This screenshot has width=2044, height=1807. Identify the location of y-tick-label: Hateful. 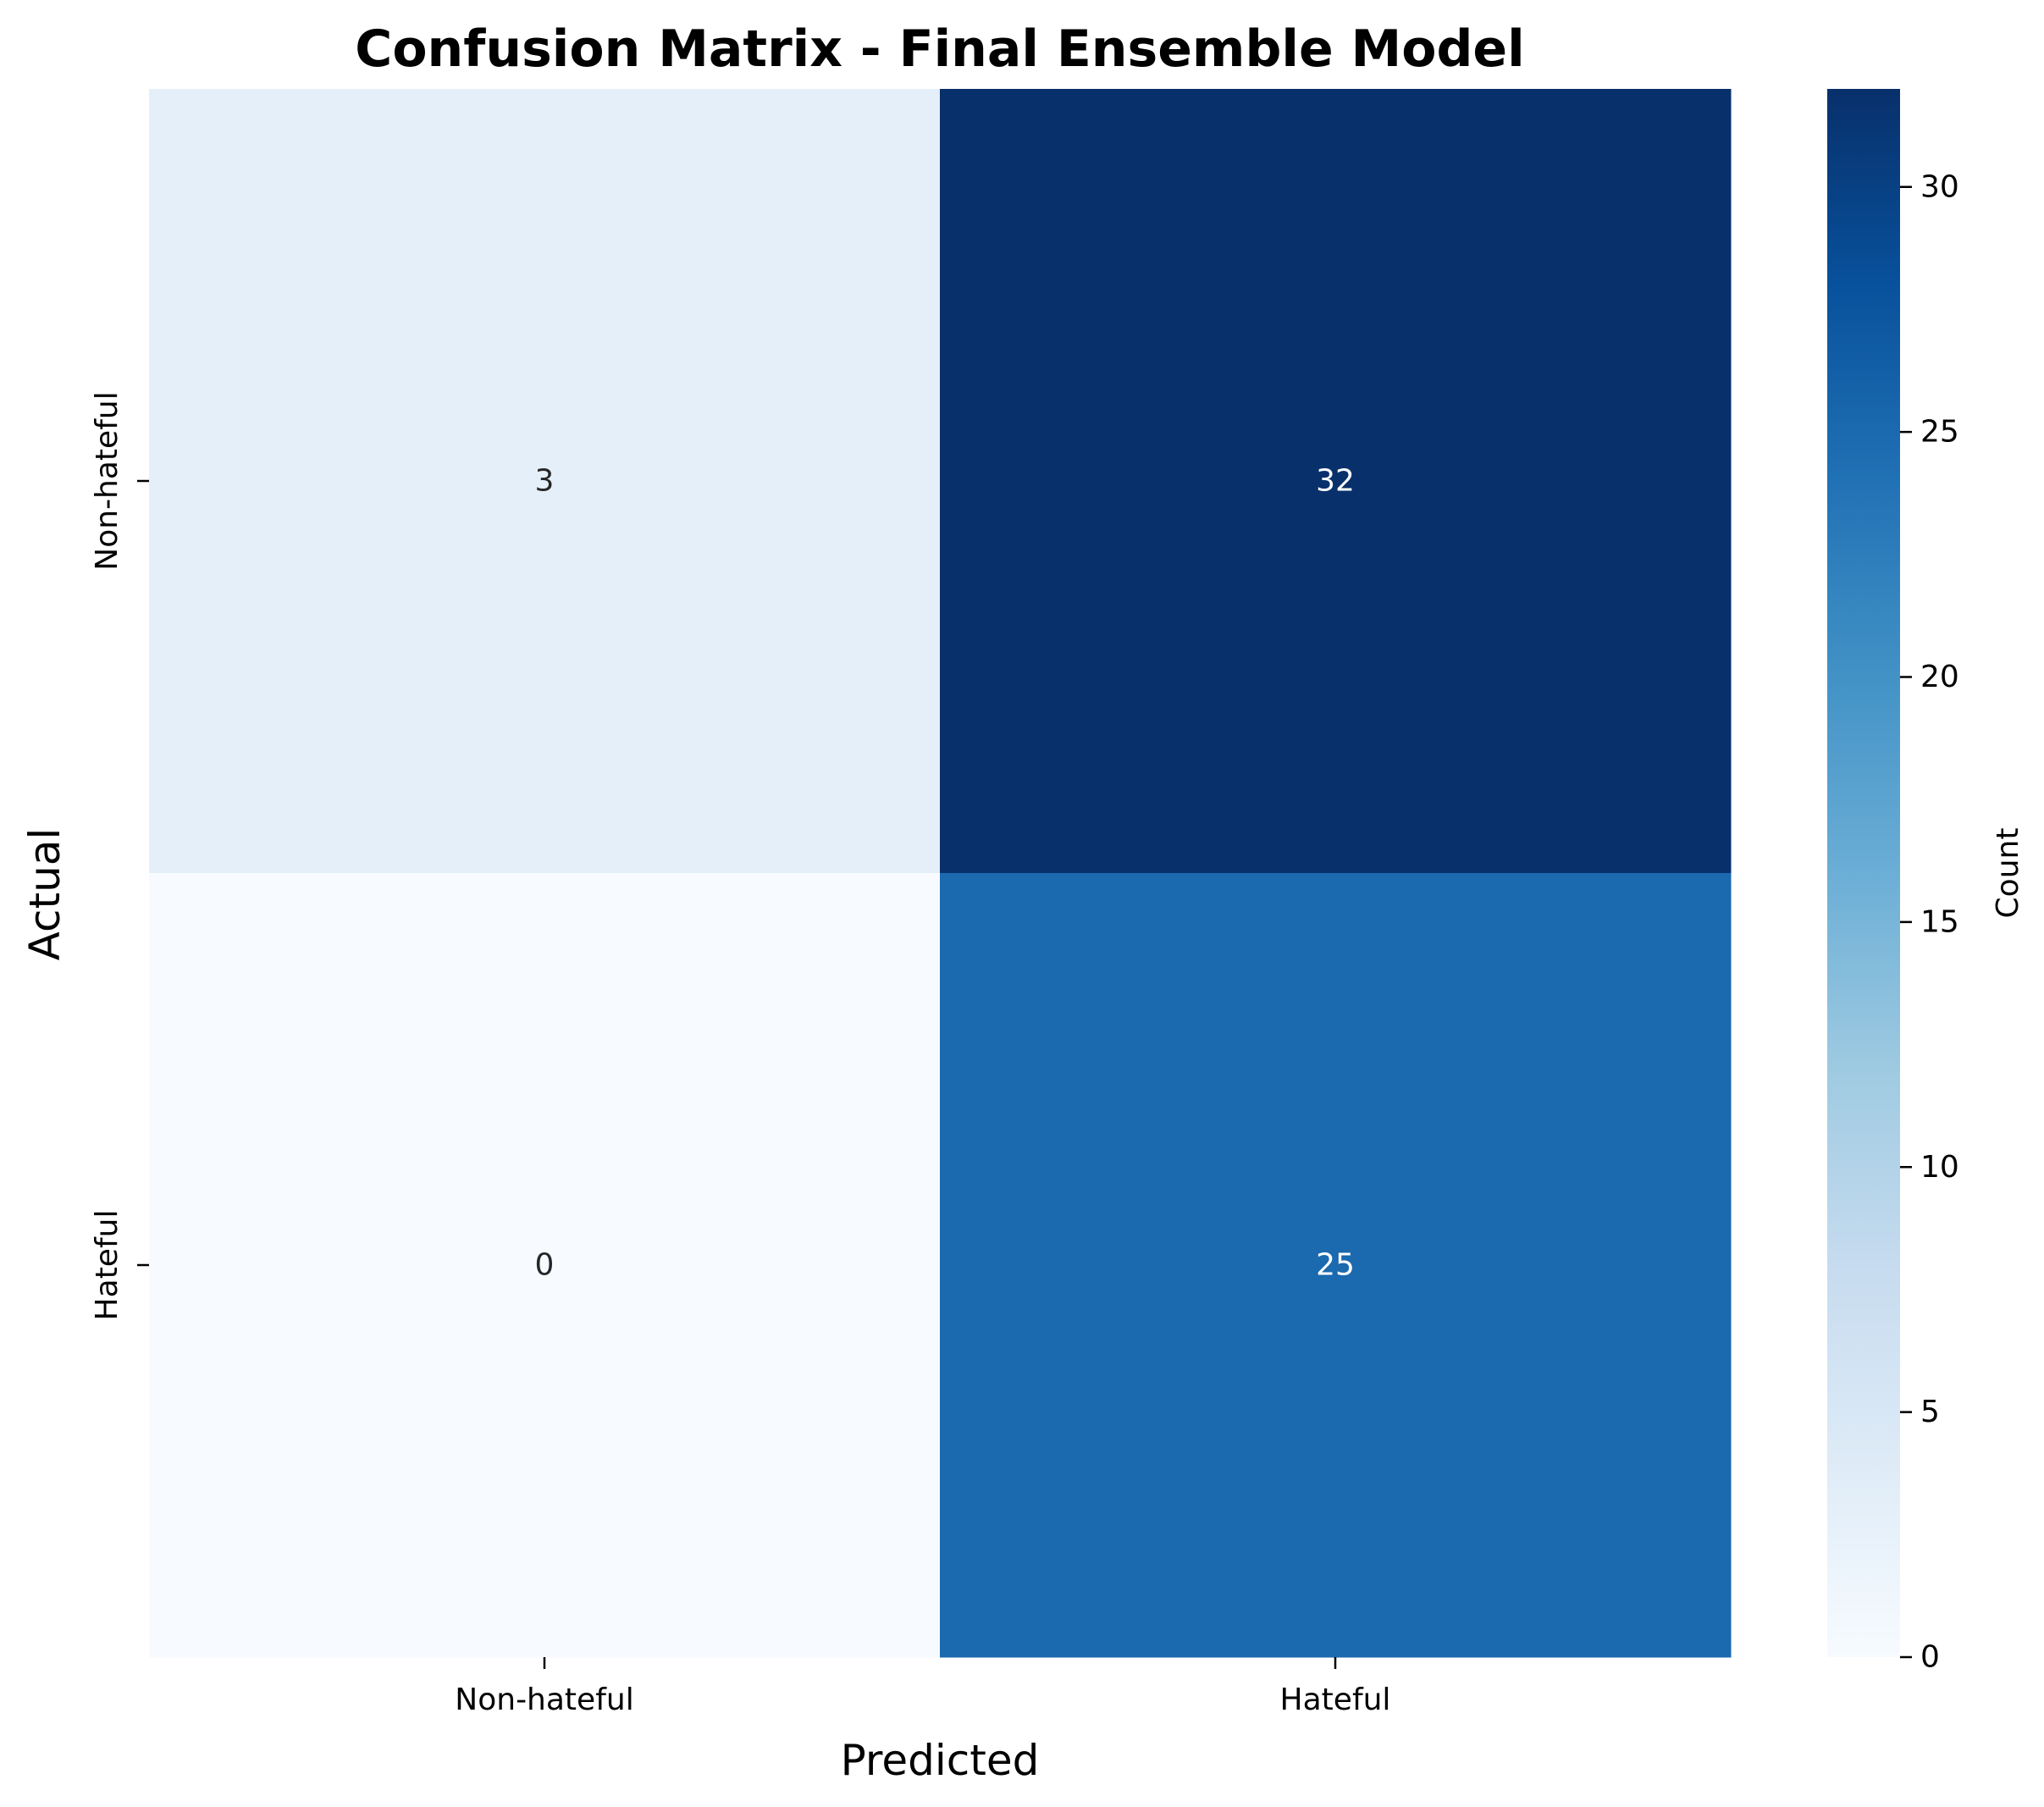
(107, 1266).